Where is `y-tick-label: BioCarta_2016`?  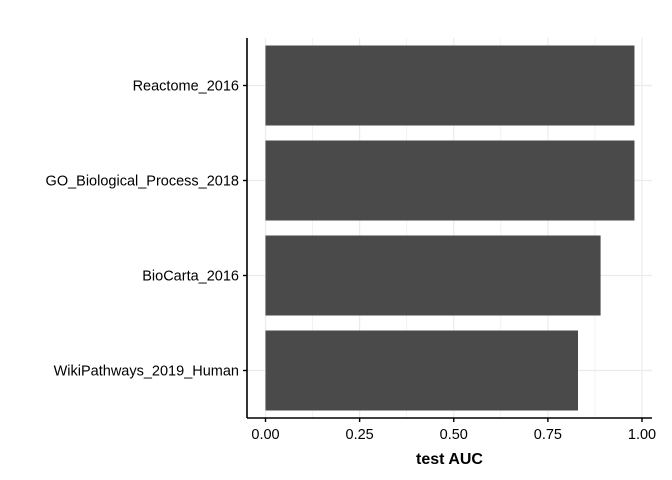 y-tick-label: BioCarta_2016 is located at coordinates (190, 277).